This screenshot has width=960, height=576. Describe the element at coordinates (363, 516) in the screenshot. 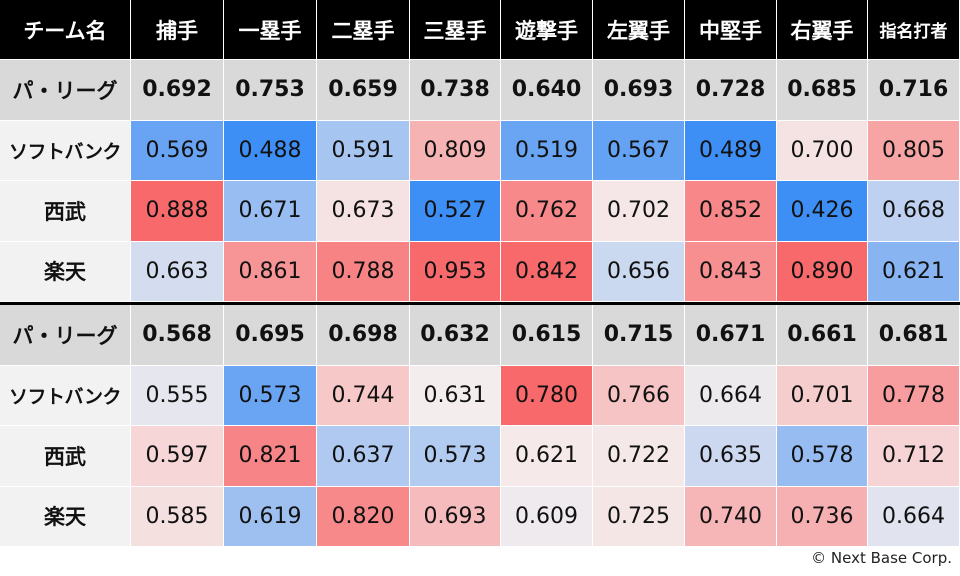

I see `value-cell: 0.820` at that location.